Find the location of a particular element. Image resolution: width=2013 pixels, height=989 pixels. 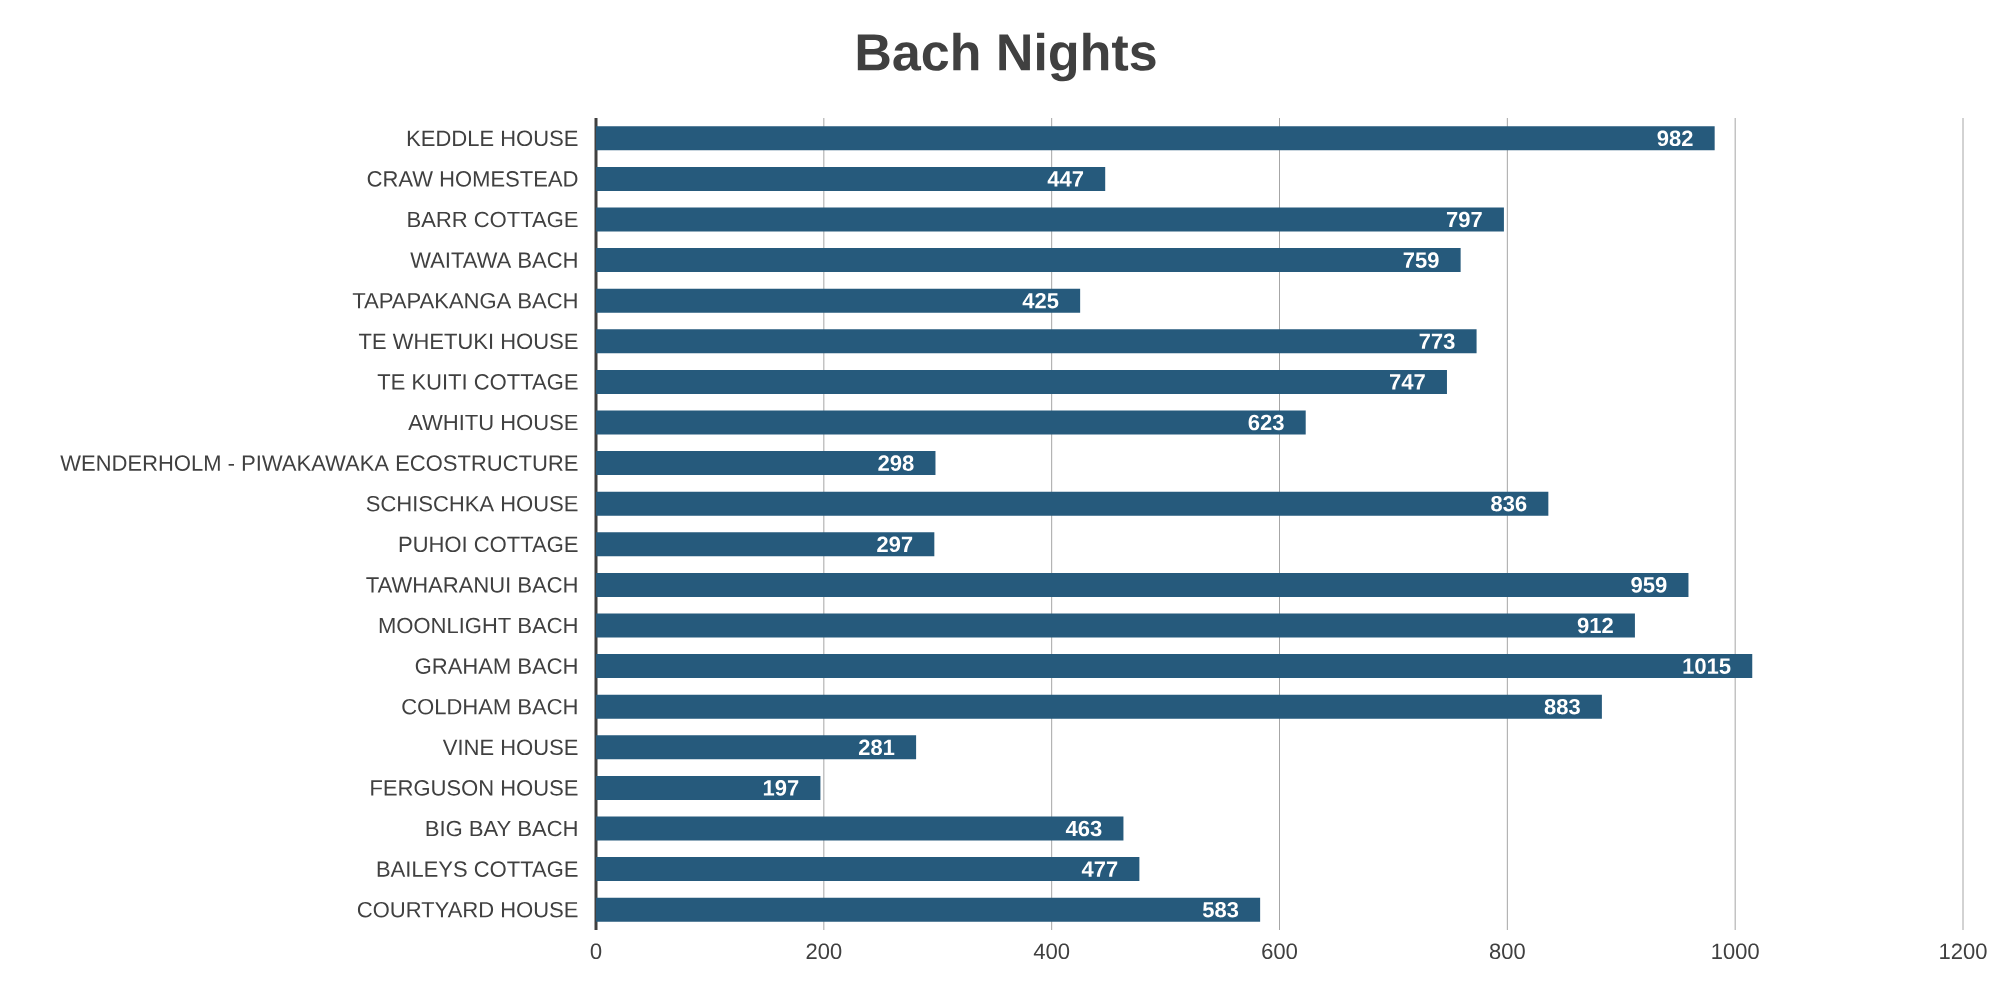

y-tick-label: BAILEYS COTTAGE is located at coordinates (477, 869).